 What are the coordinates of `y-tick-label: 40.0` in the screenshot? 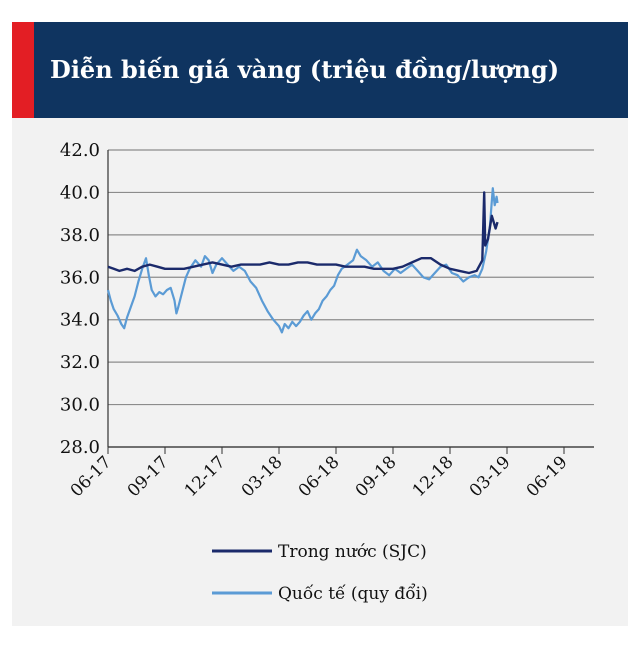 It's located at (80, 192).